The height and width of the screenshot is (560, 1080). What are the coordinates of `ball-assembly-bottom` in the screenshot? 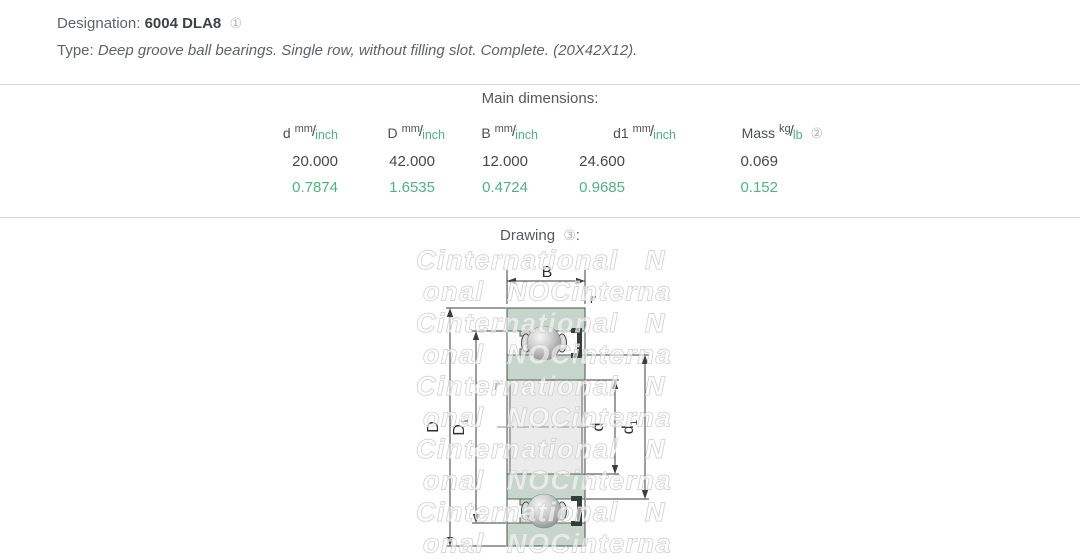 It's located at (551, 511).